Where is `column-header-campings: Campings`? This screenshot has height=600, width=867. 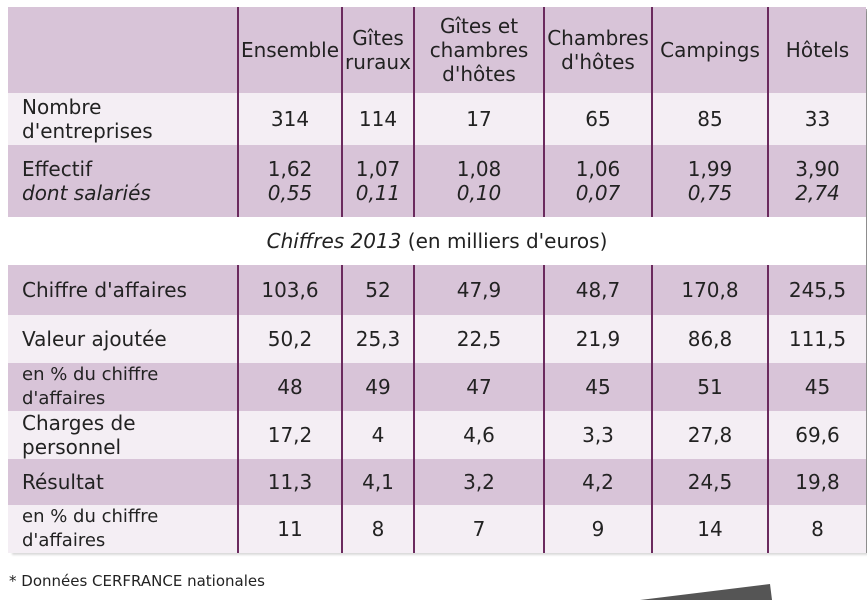
column-header-campings: Campings is located at coordinates (709, 50).